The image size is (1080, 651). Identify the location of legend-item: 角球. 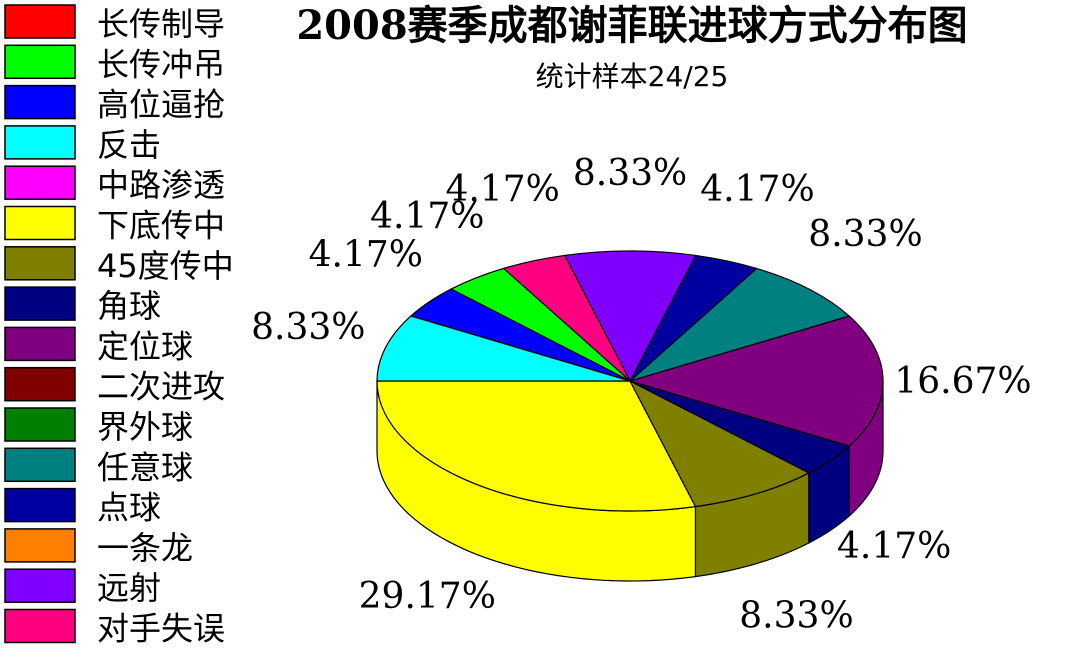
(82, 305).